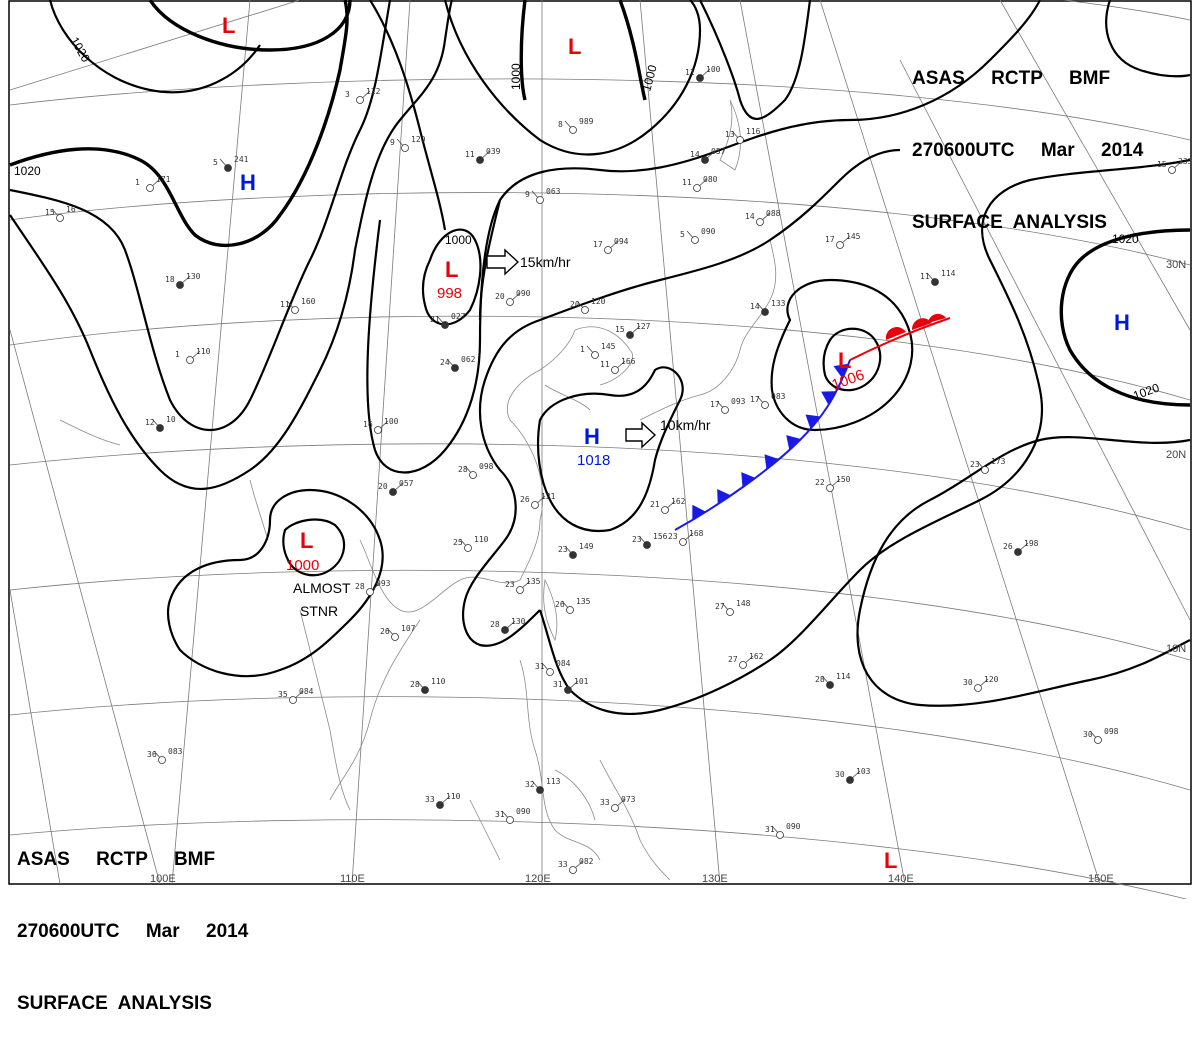 This screenshot has height=1040, width=1200. I want to click on station-pressure: 145, so click(608, 346).